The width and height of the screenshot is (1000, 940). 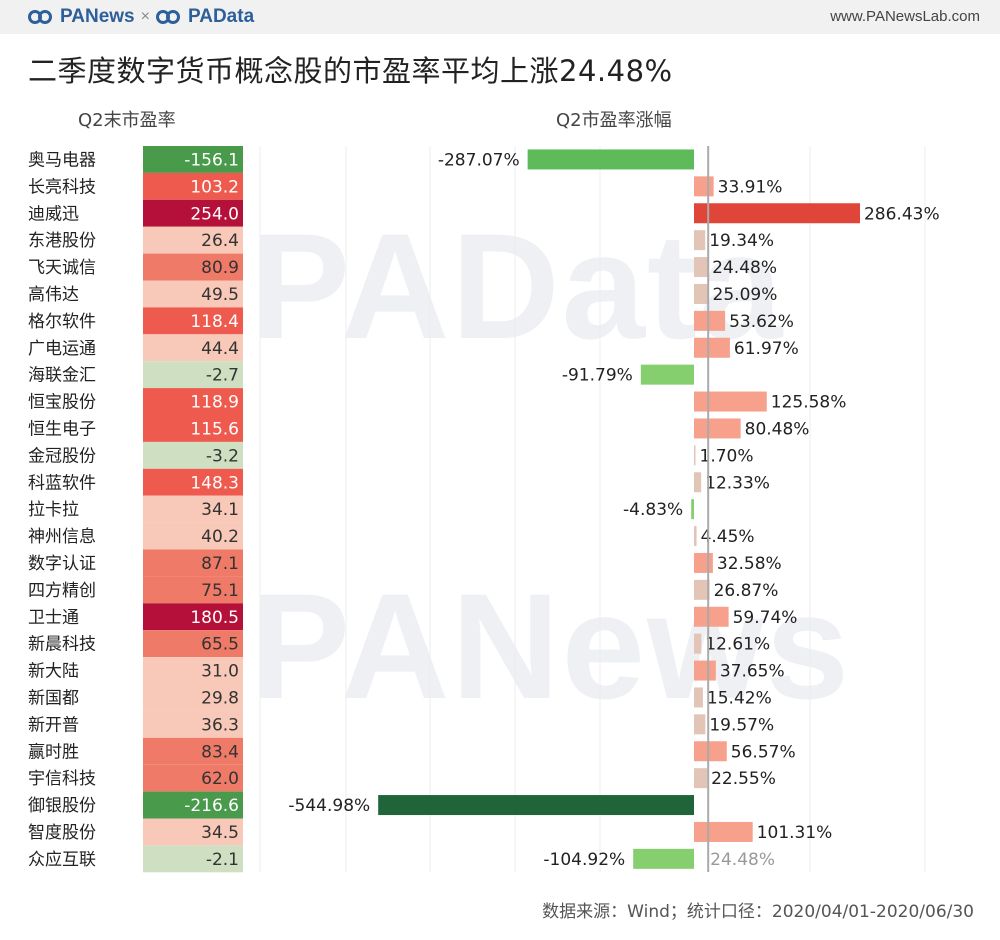 What do you see at coordinates (728, 537) in the screenshot?
I see `change-value-label: 4.45%` at bounding box center [728, 537].